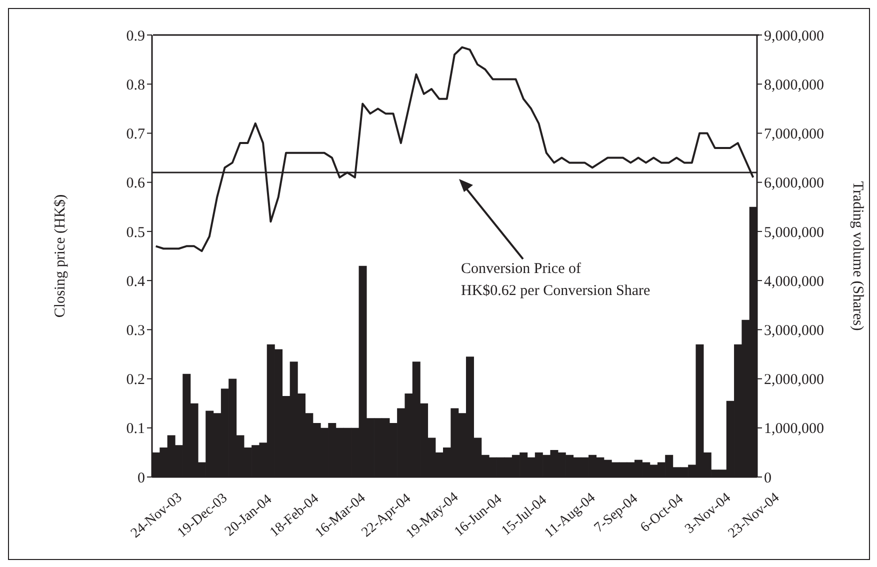  What do you see at coordinates (794, 134) in the screenshot?
I see `y2-tick-label: 7,000,000` at bounding box center [794, 134].